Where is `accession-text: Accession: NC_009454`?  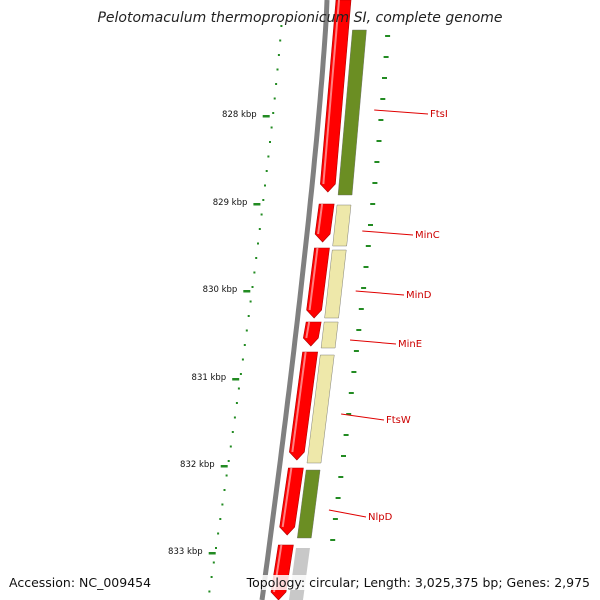
accession-text: Accession: NC_009454 is located at coordinates (80, 582).